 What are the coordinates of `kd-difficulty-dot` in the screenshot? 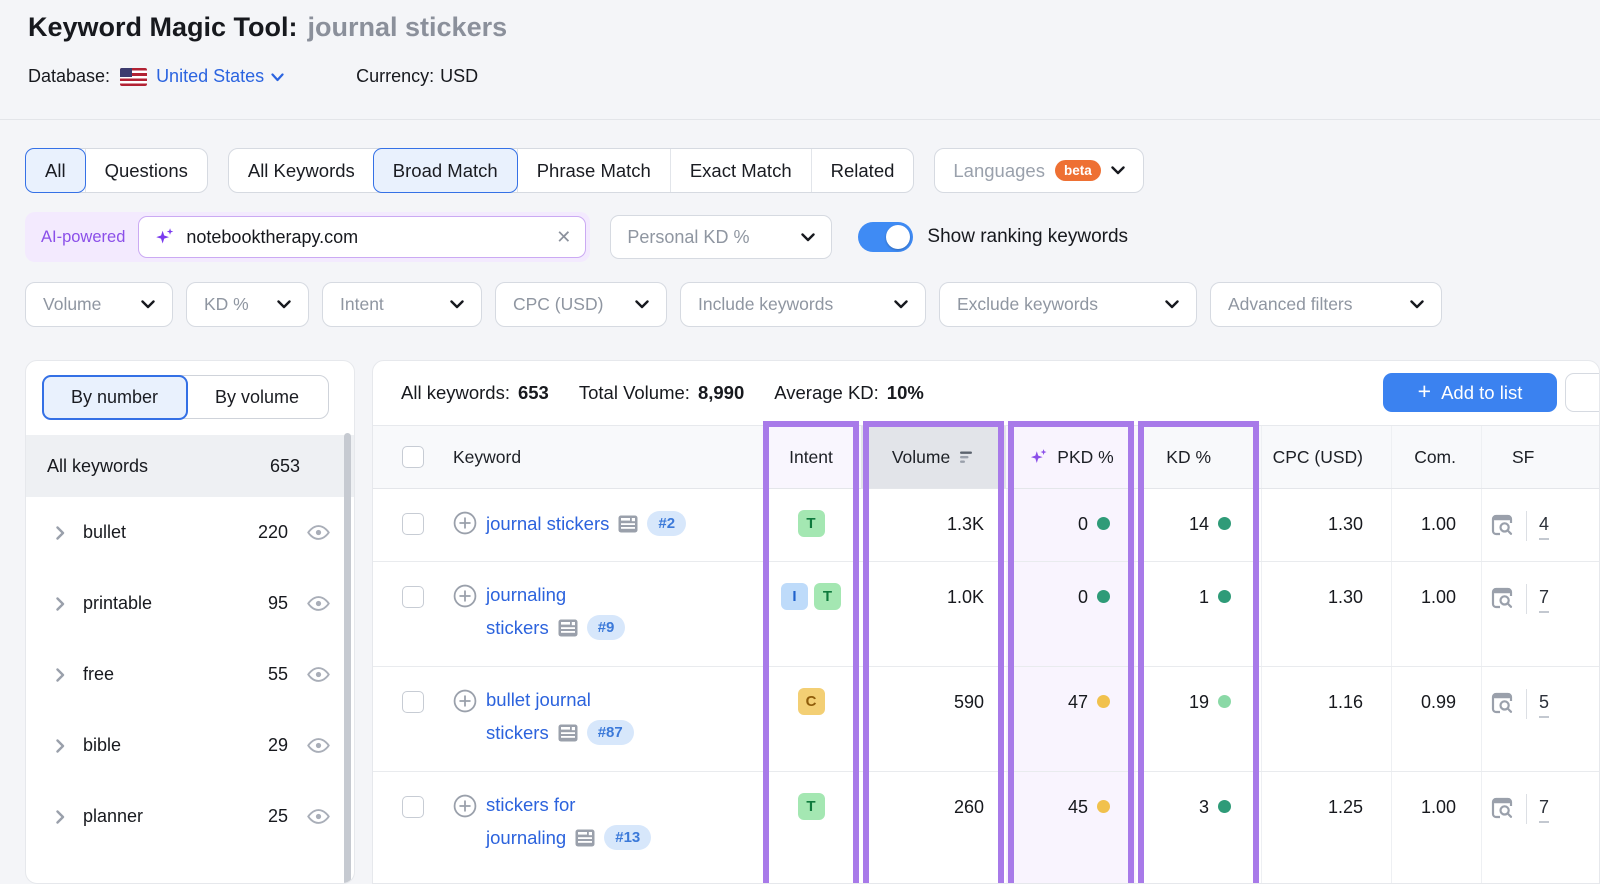 It's located at (1224, 596).